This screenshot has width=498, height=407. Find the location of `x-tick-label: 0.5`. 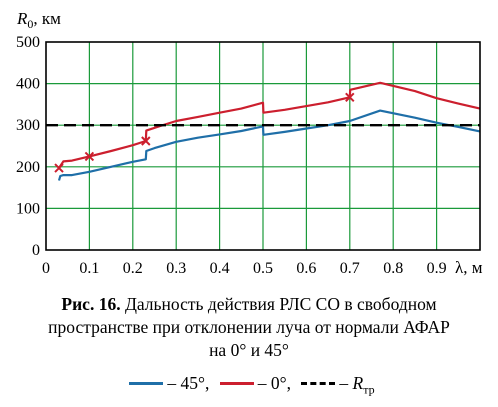

x-tick-label: 0.5 is located at coordinates (263, 268).